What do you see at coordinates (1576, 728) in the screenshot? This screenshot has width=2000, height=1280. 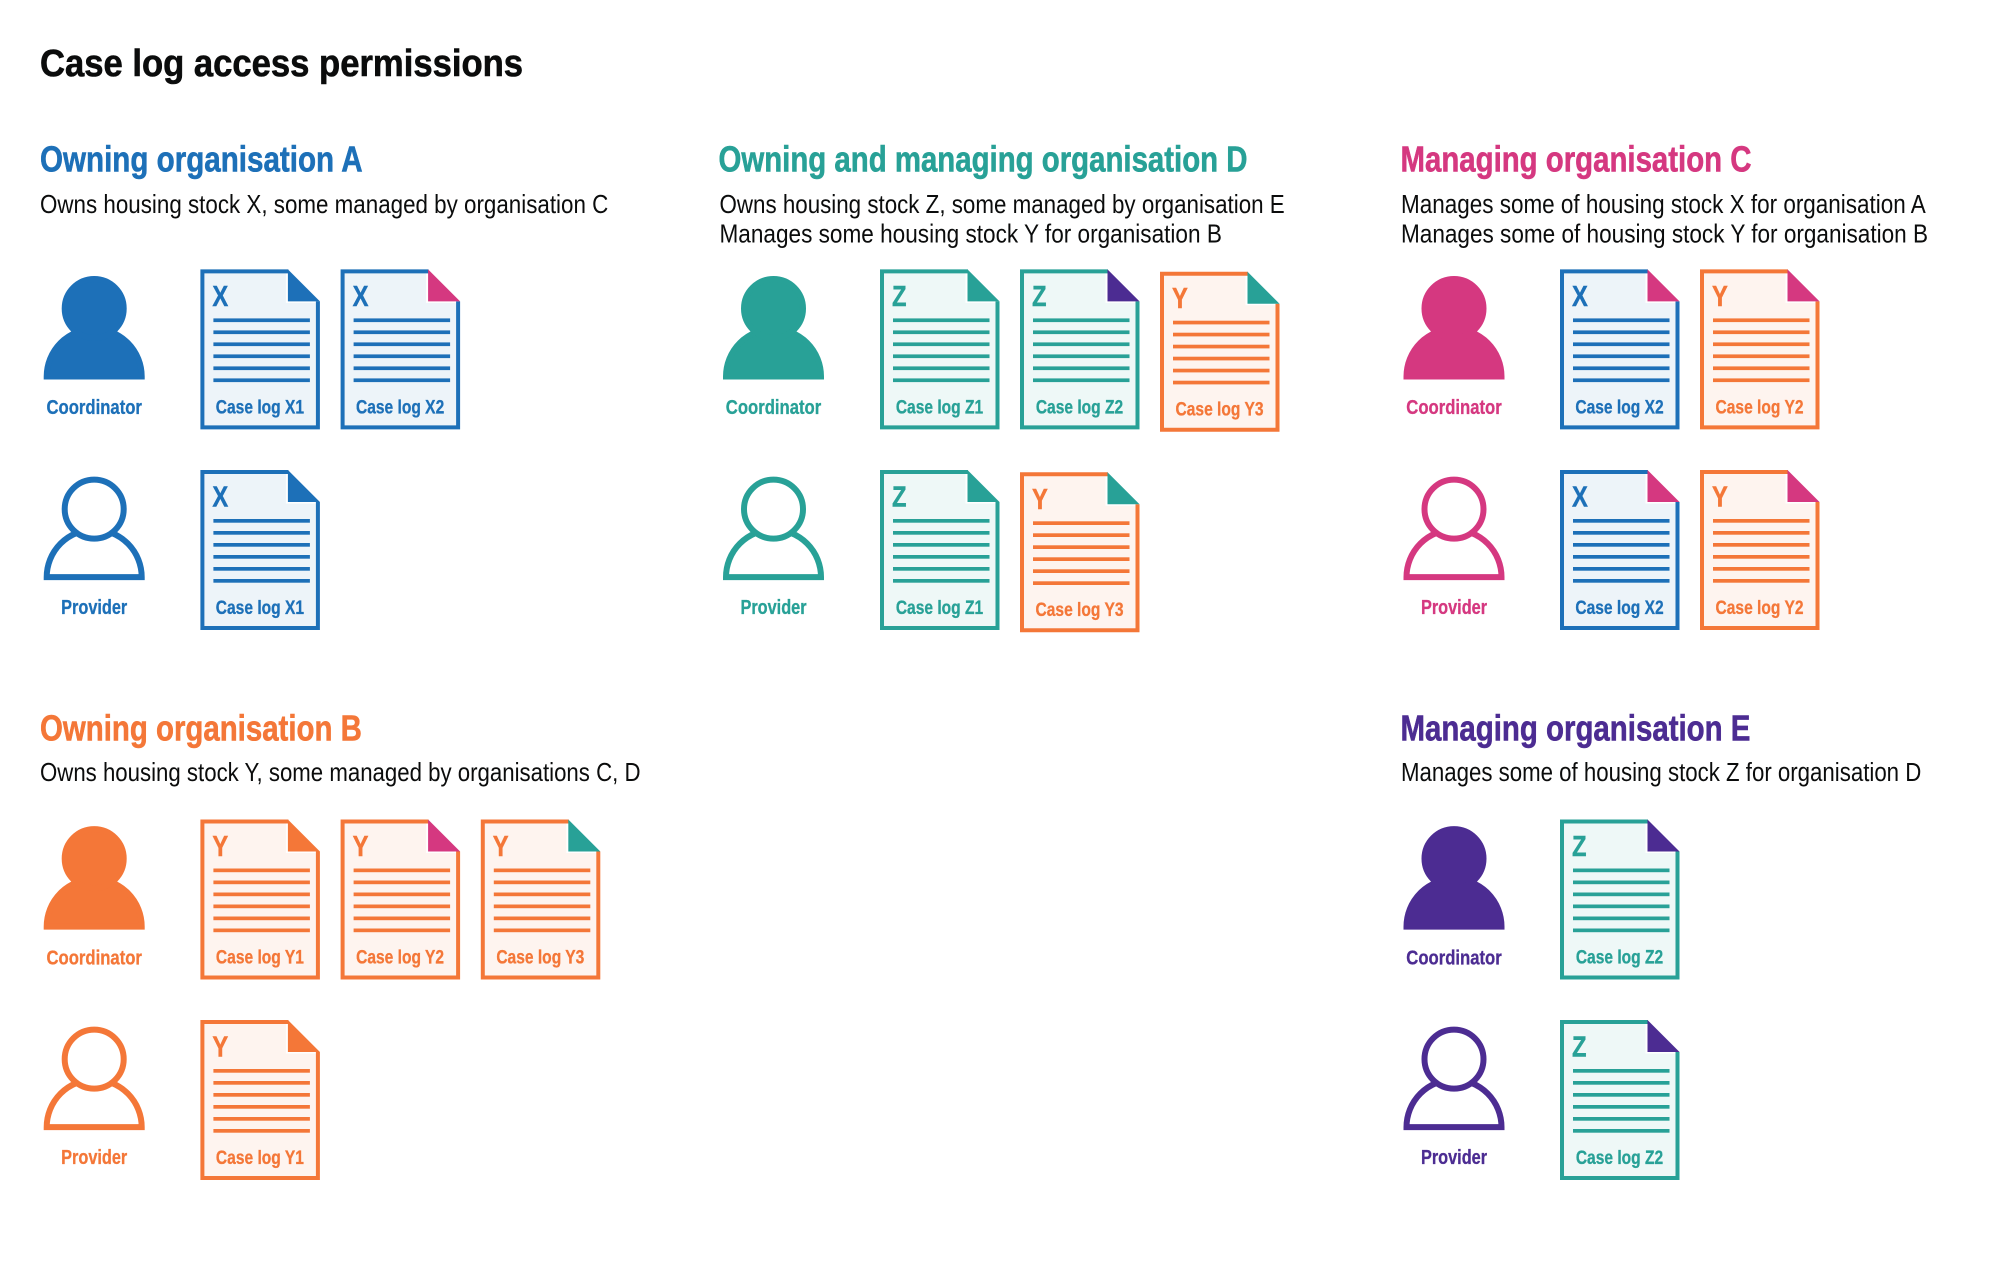 I see `svg-text: Managing organisation E` at bounding box center [1576, 728].